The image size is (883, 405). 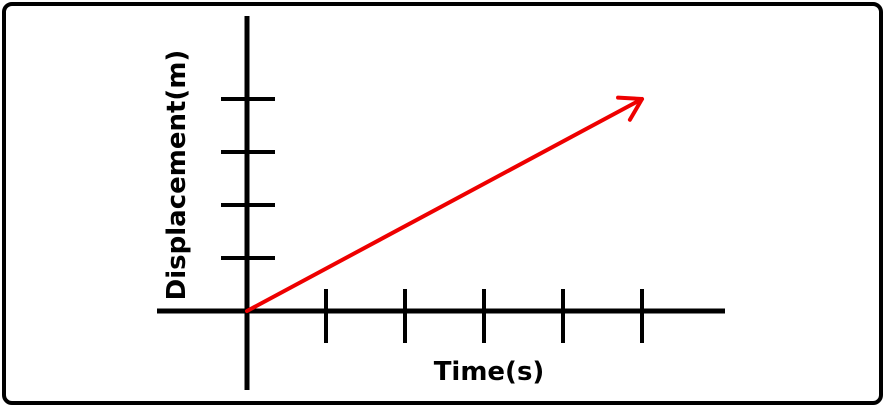 What do you see at coordinates (484, 316) in the screenshot?
I see `x-ticks` at bounding box center [484, 316].